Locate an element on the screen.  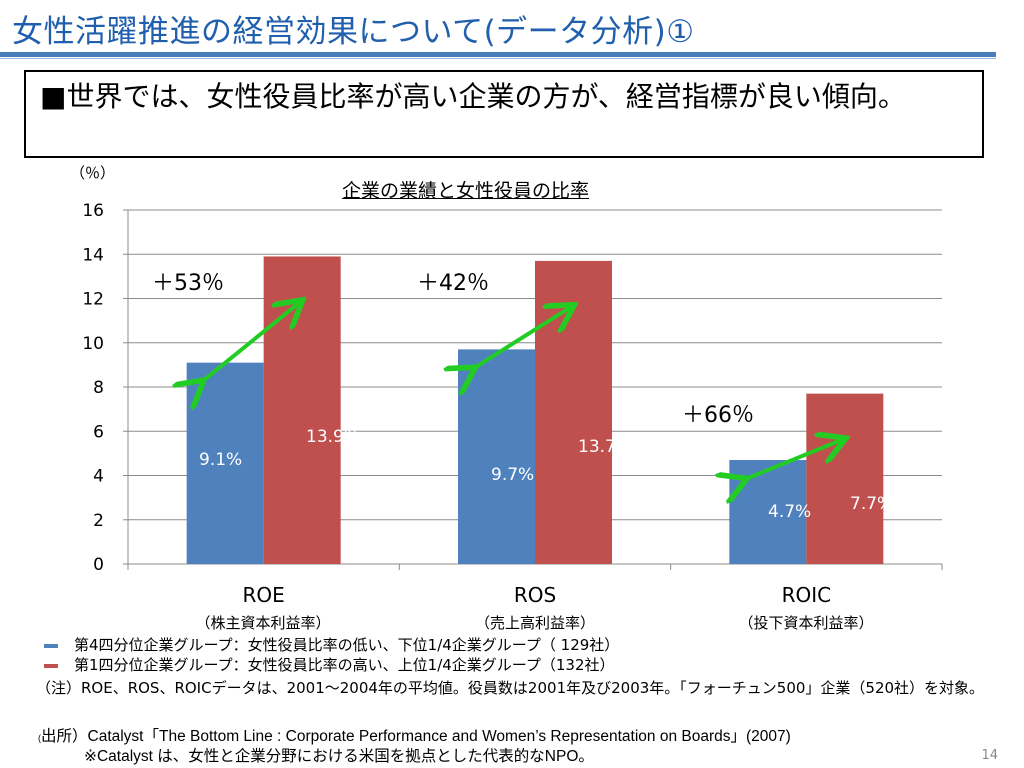
legend-label-low: 第4四分位企業グループ：女性役員比率の低い、下位1/4企業グループ（ 129社） is located at coordinates (347, 645).